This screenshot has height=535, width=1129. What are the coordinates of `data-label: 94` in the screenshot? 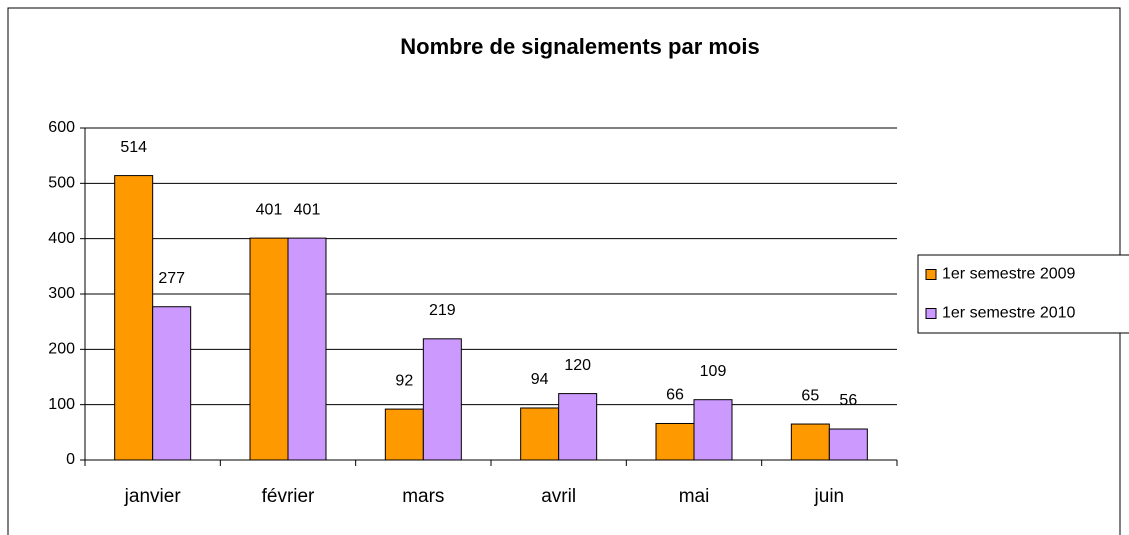 It's located at (540, 379).